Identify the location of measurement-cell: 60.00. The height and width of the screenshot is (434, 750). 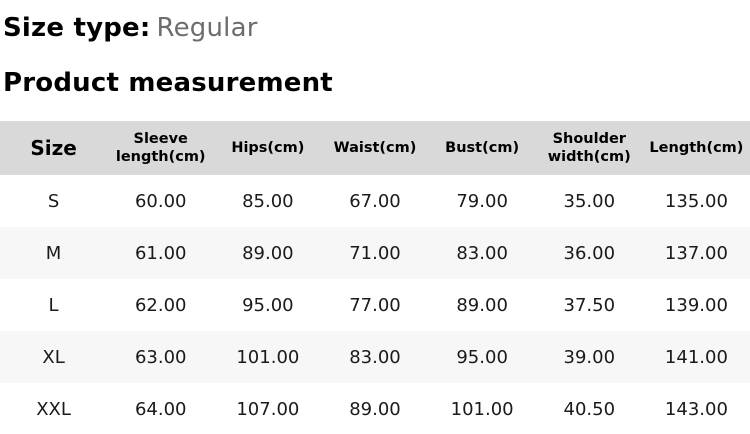
(160, 201).